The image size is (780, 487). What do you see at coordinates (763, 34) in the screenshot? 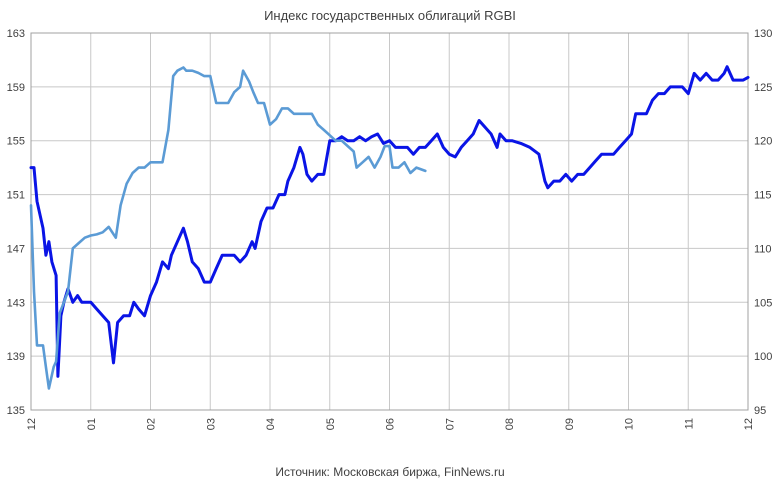
I see `y-right-tick-label: 130` at bounding box center [763, 34].